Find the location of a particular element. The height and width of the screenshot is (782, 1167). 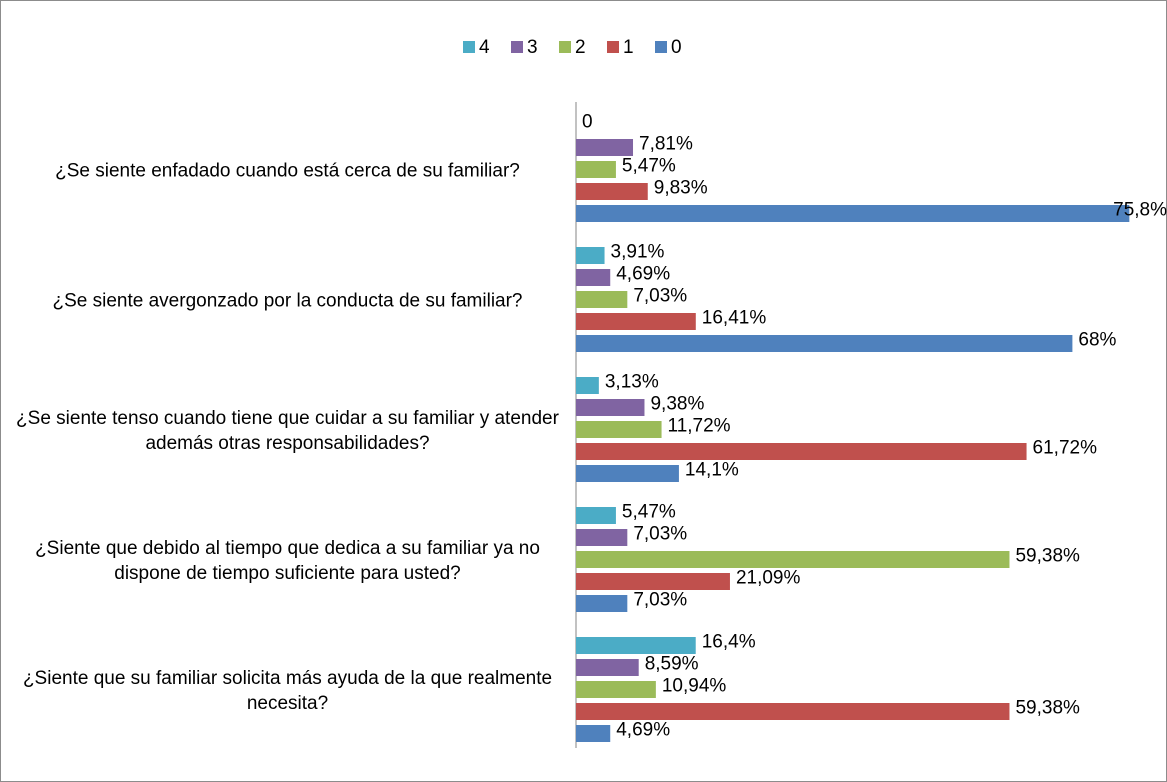

legend-label: 0 is located at coordinates (676, 47).